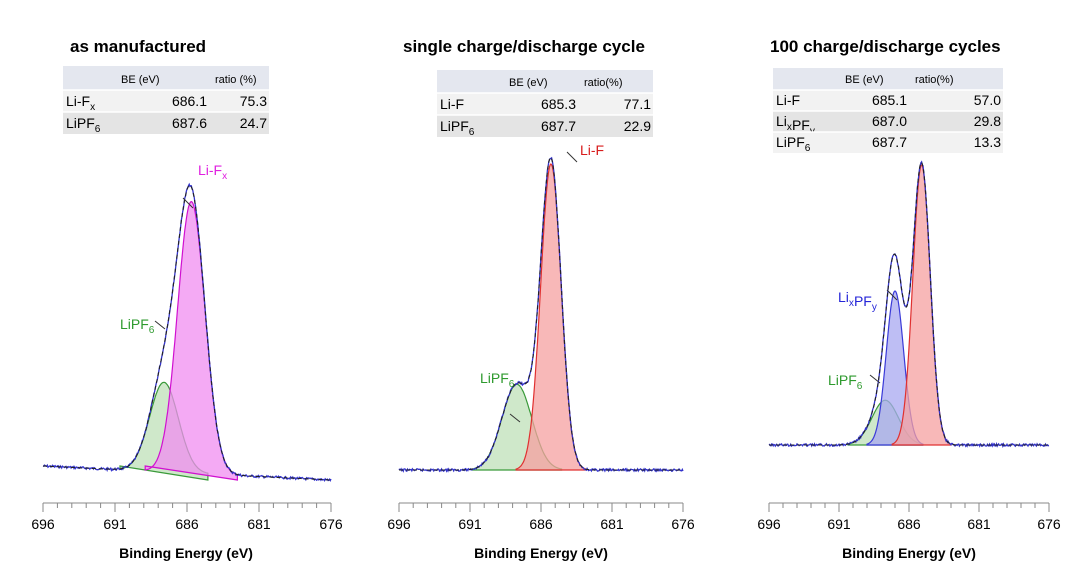 The height and width of the screenshot is (579, 1080). Describe the element at coordinates (236, 80) in the screenshot. I see `table-header-cell: ratio (%)` at that location.